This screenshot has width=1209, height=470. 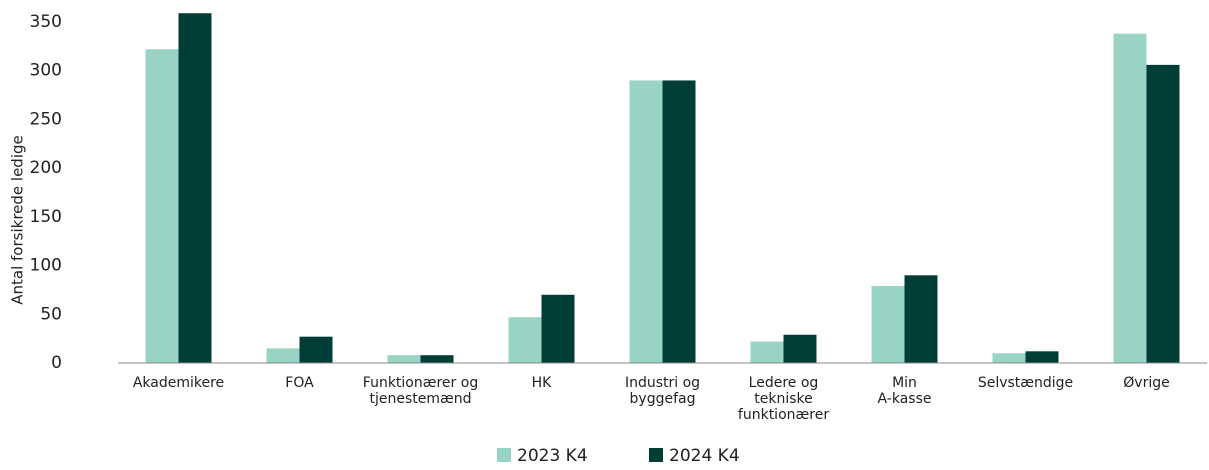 I want to click on x-tick-label: Industri og byggefag, so click(x=662, y=391).